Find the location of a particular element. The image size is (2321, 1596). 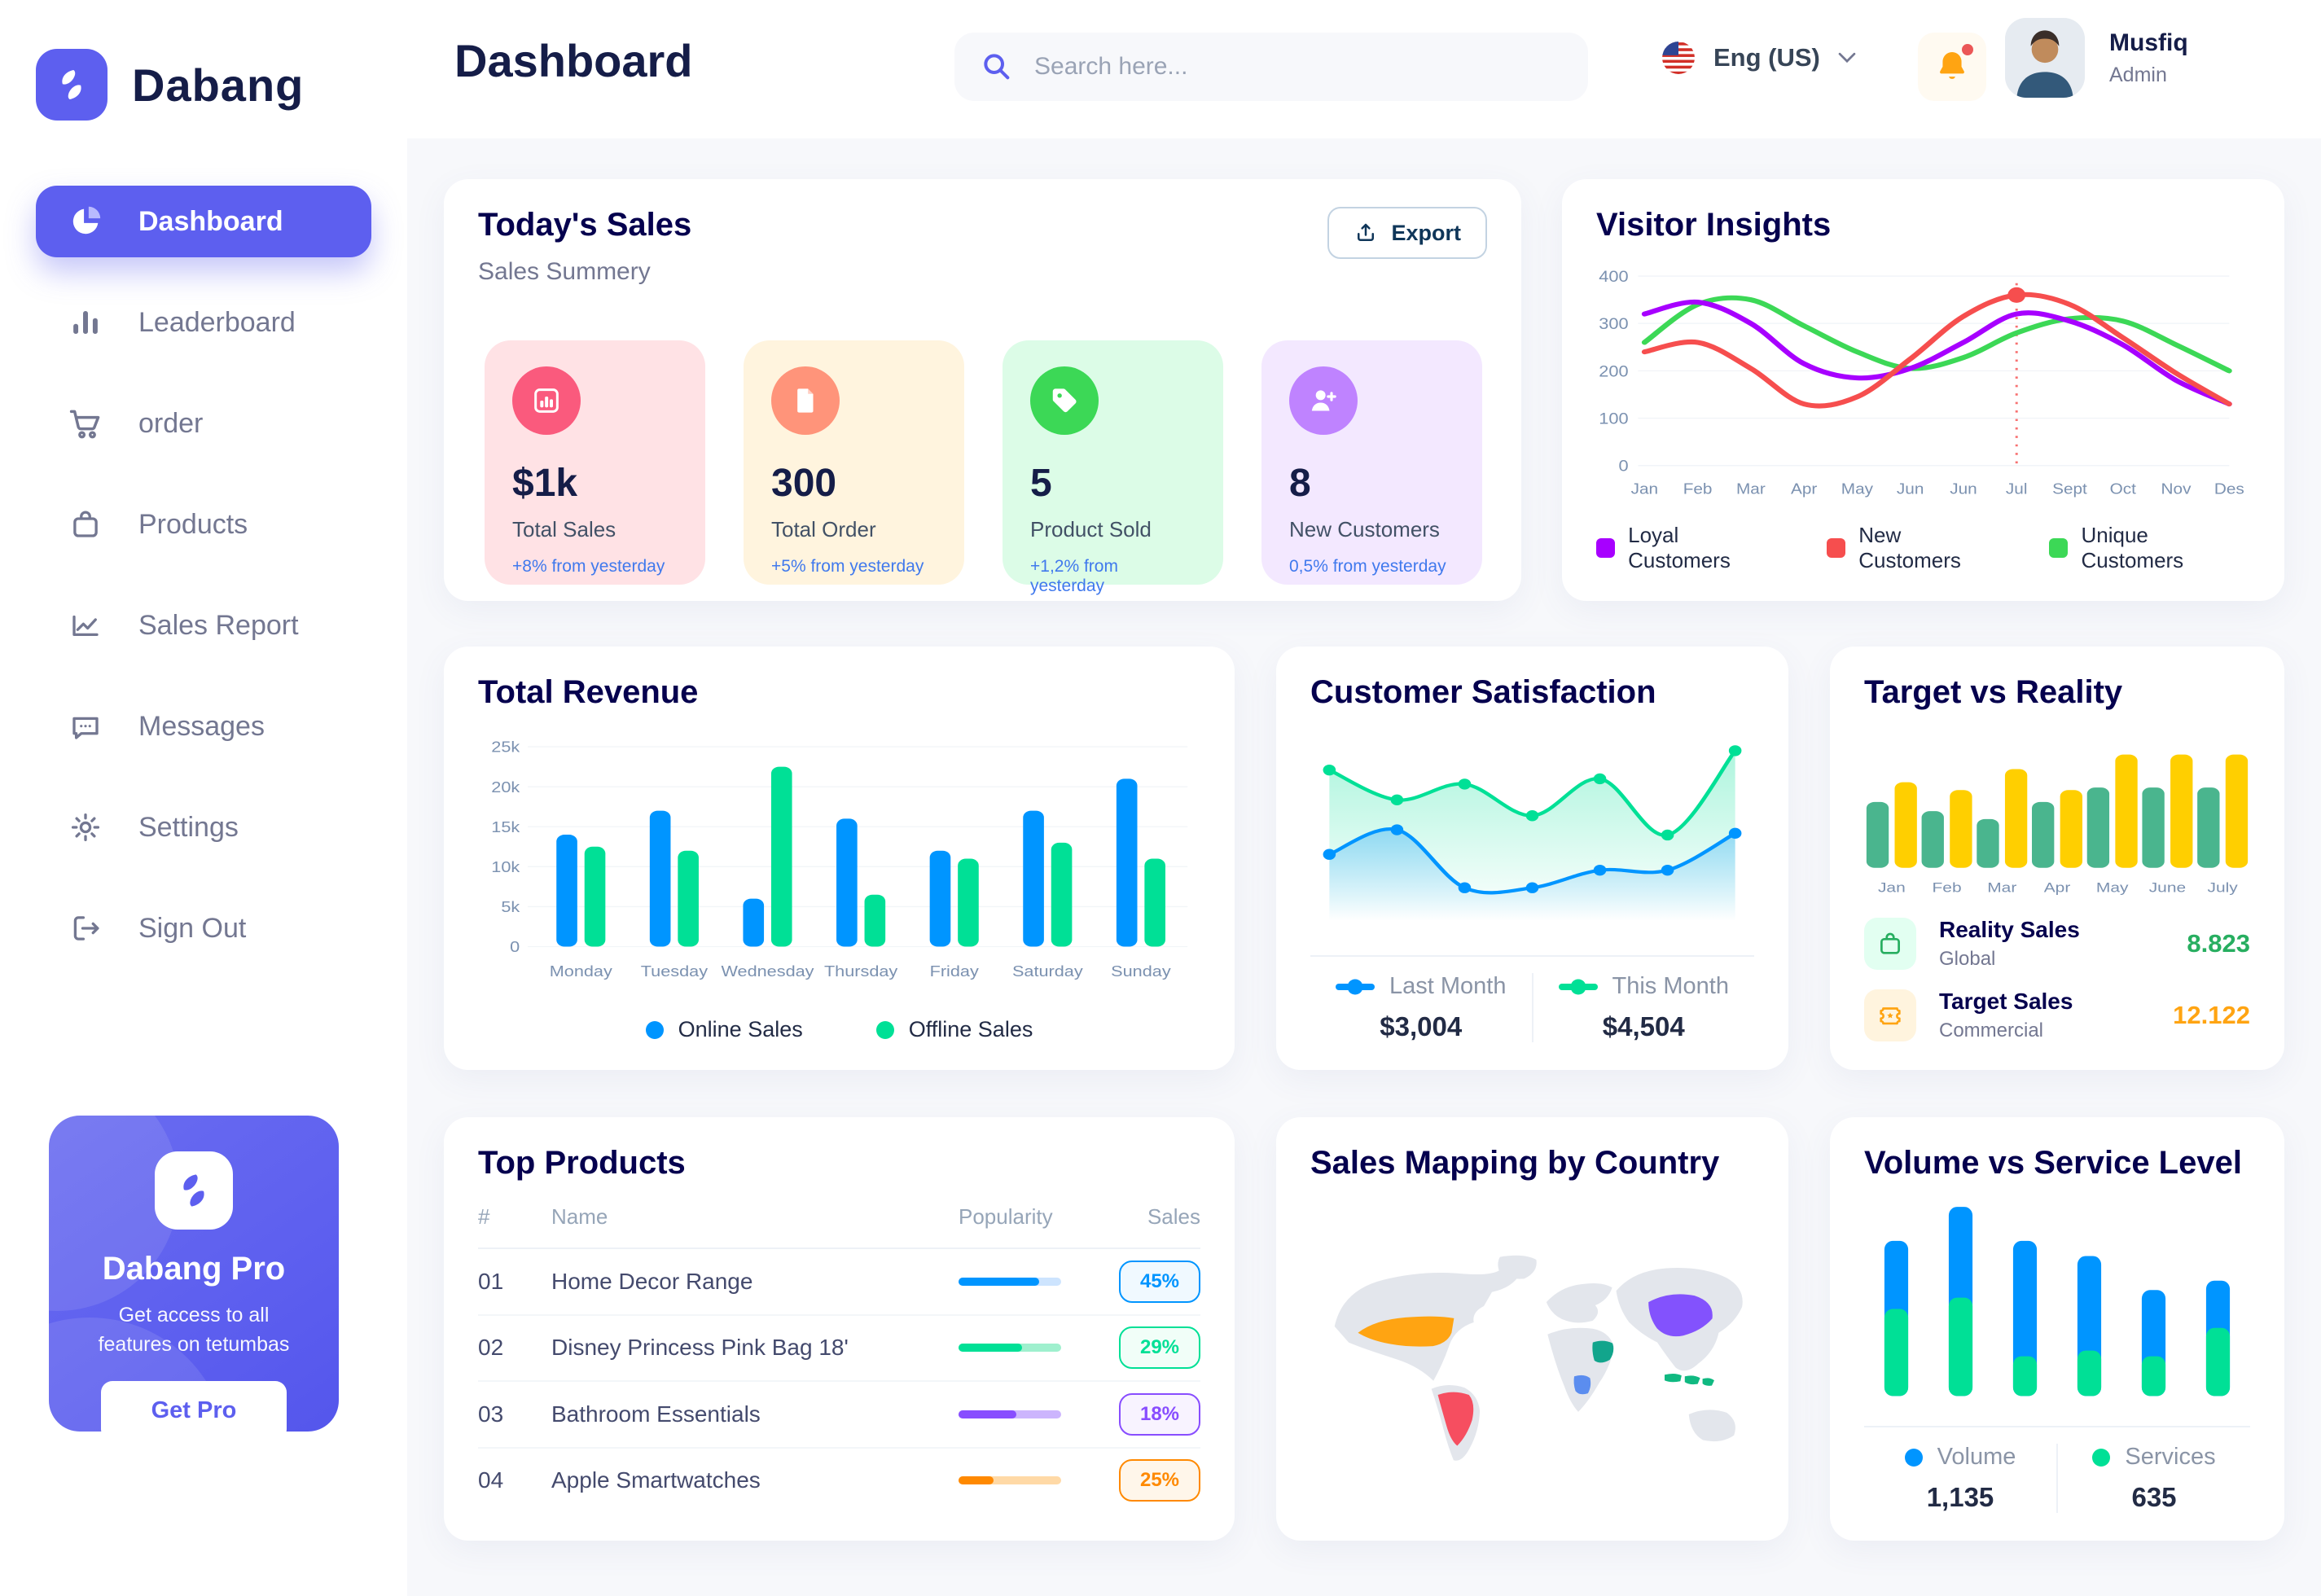

bag-icon is located at coordinates (85, 524).